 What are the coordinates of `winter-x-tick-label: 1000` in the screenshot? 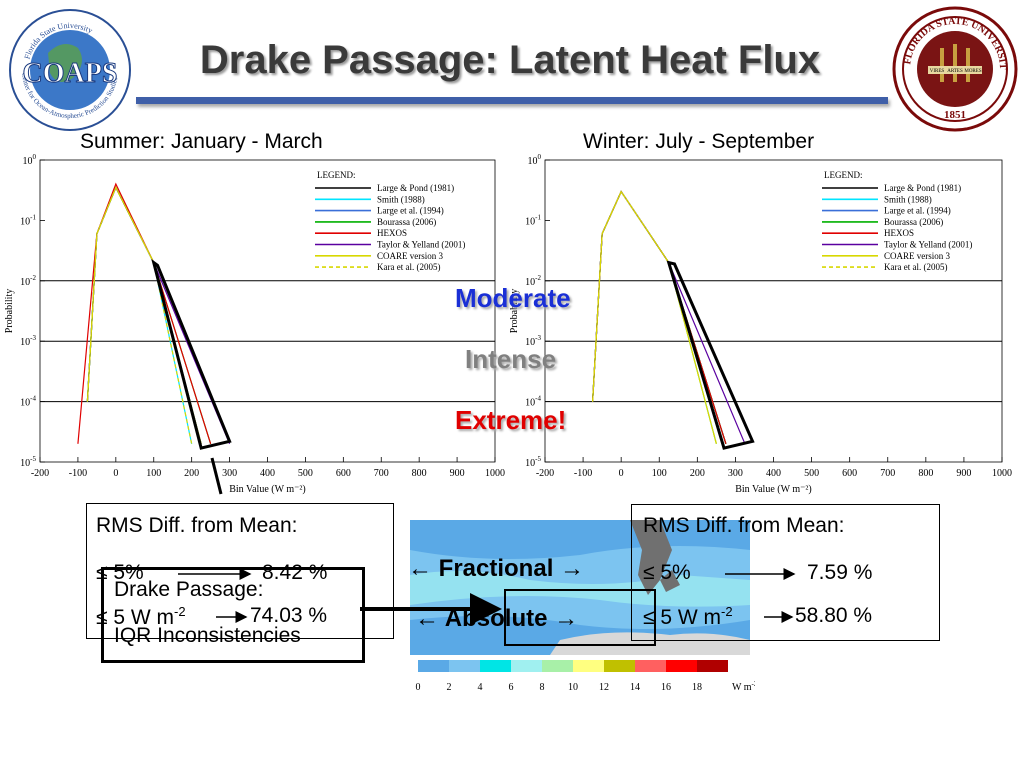 It's located at (1002, 473).